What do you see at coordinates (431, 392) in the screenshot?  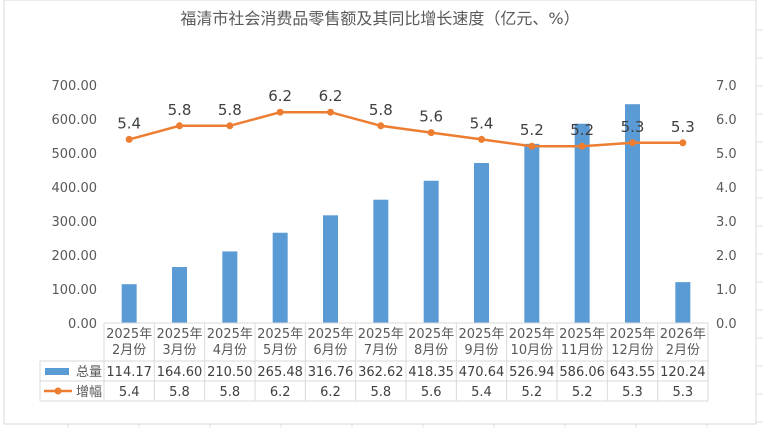 I see `growth-value-cell: 5.6` at bounding box center [431, 392].